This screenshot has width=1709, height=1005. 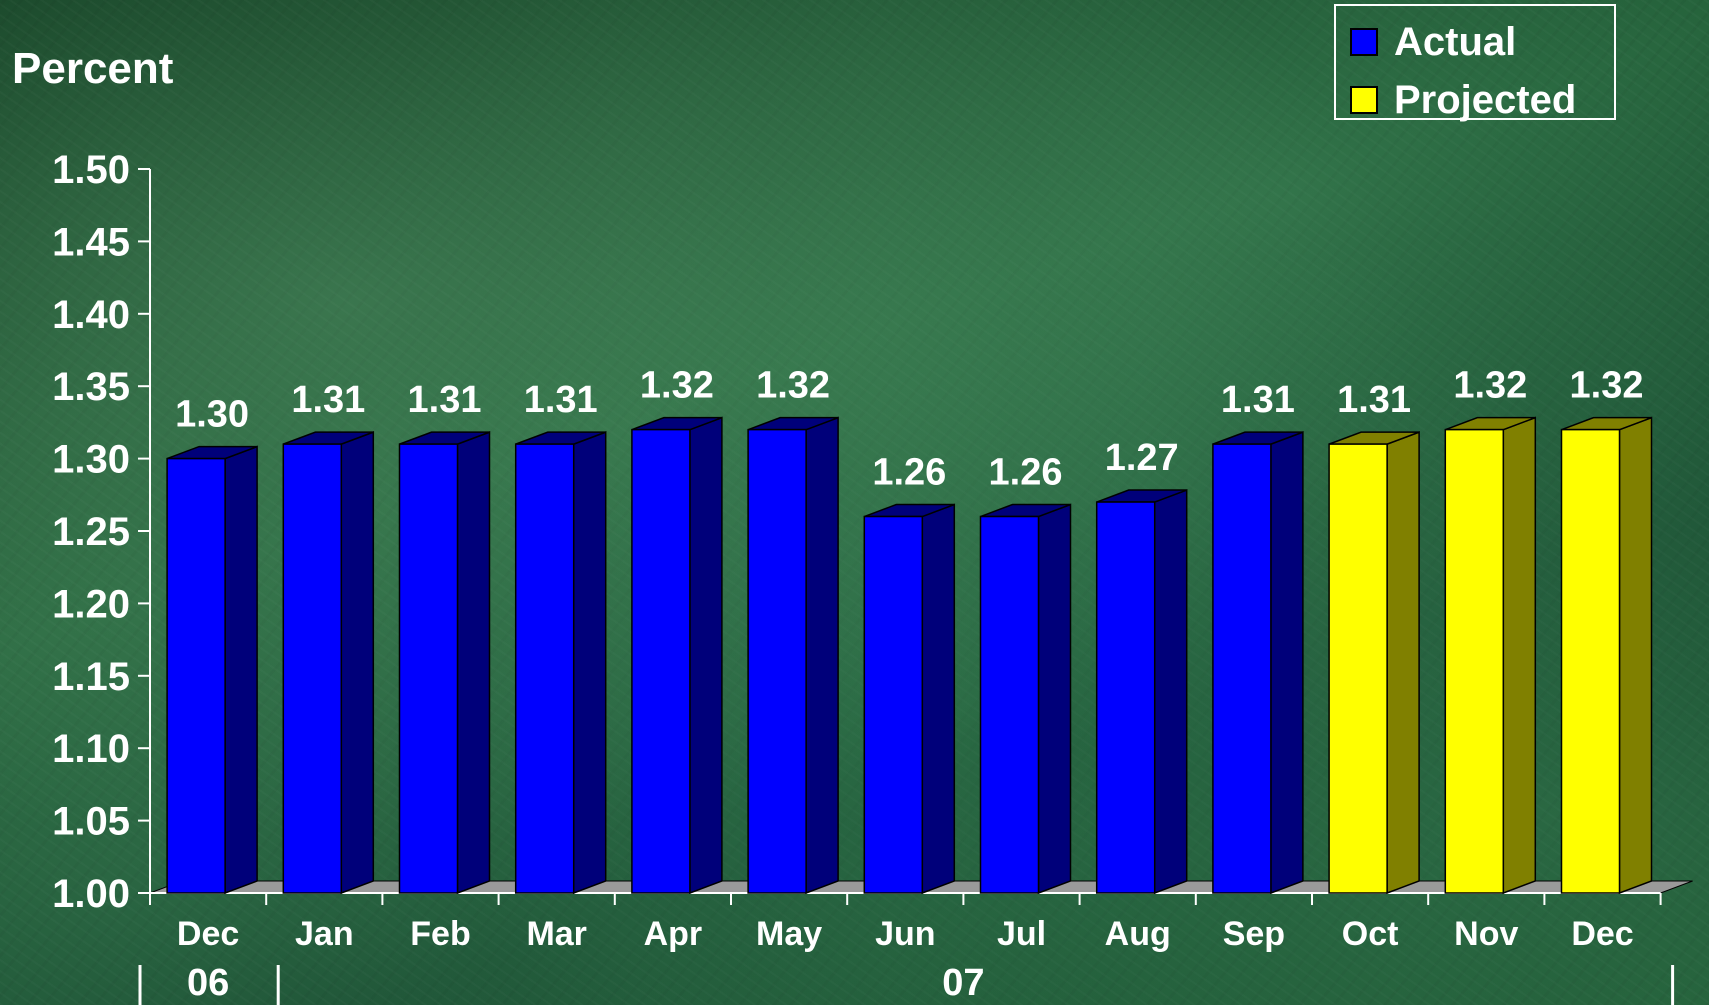 I want to click on y-tick-label-6: 1.30, so click(x=91, y=460).